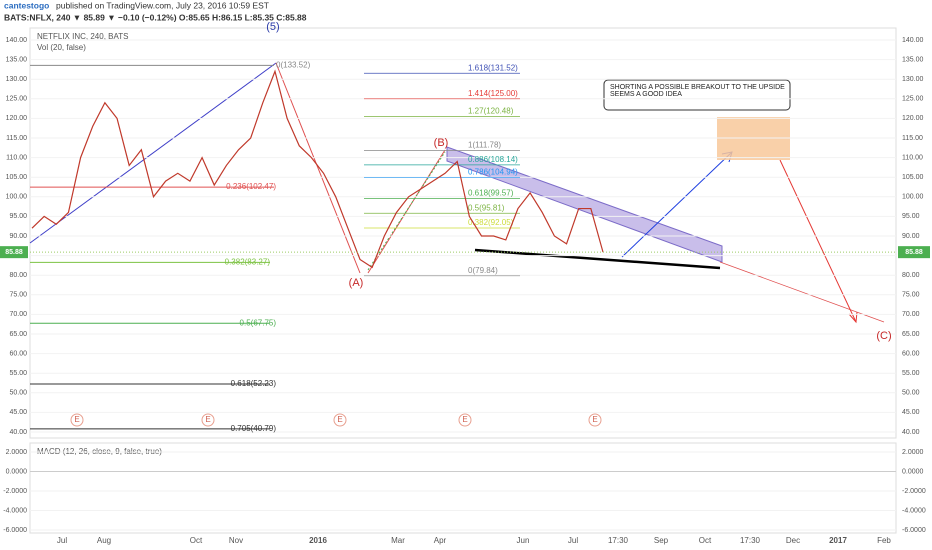  What do you see at coordinates (484, 145) in the screenshot?
I see `fib-label: 1(111.78)` at bounding box center [484, 145].